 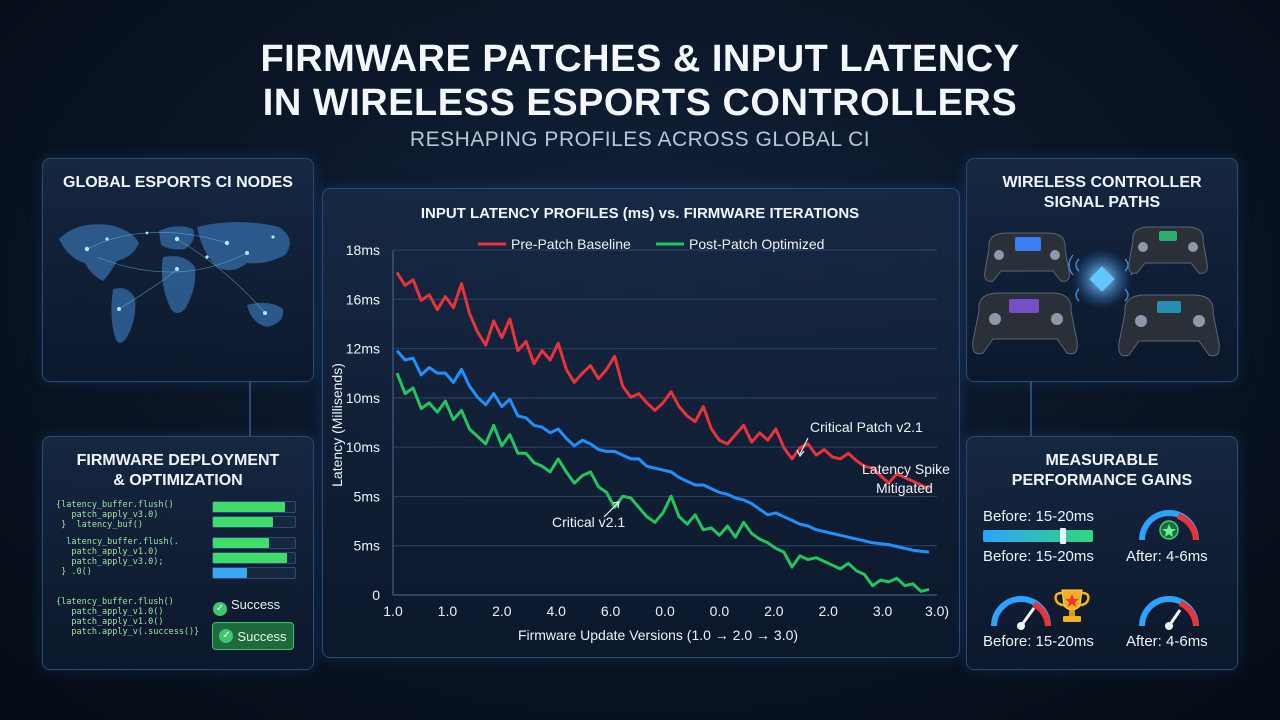 What do you see at coordinates (611, 611) in the screenshot?
I see `x-tick-label: 6.0` at bounding box center [611, 611].